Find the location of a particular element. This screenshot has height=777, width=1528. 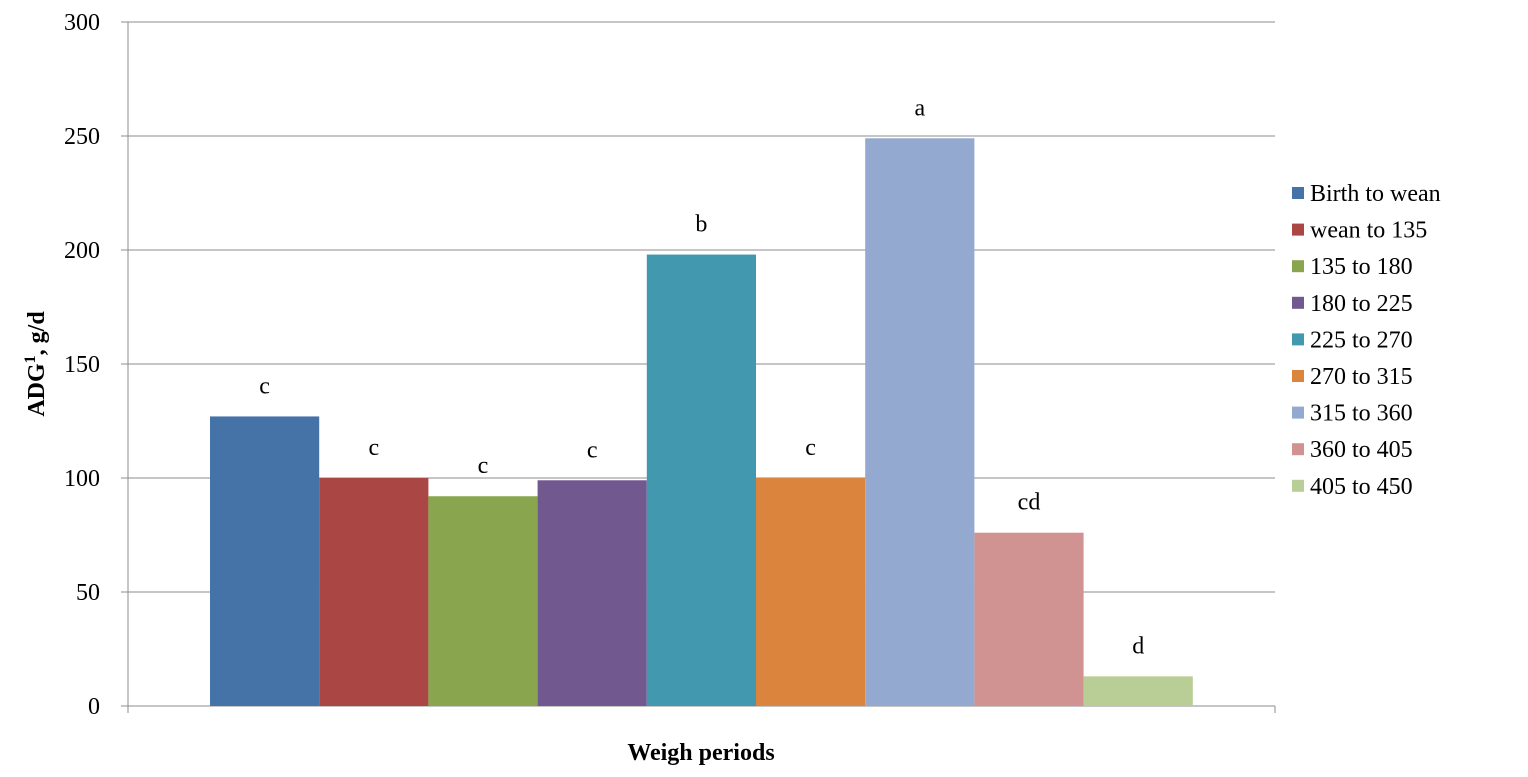

y-axis-title: ADG1, g/d is located at coordinates (36, 364).